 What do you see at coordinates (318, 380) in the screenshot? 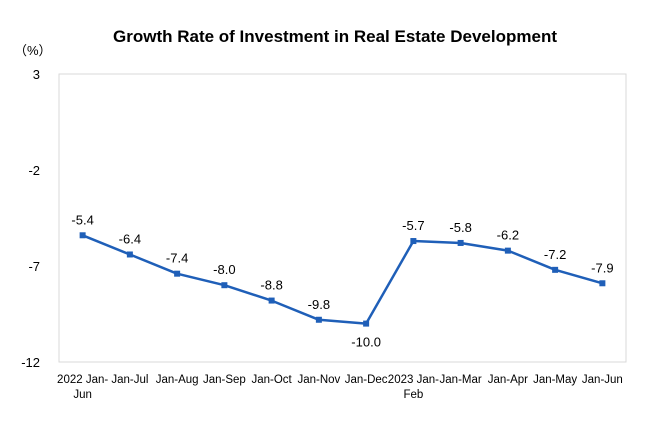
I see `x-tick-label: Jan-Nov` at bounding box center [318, 380].